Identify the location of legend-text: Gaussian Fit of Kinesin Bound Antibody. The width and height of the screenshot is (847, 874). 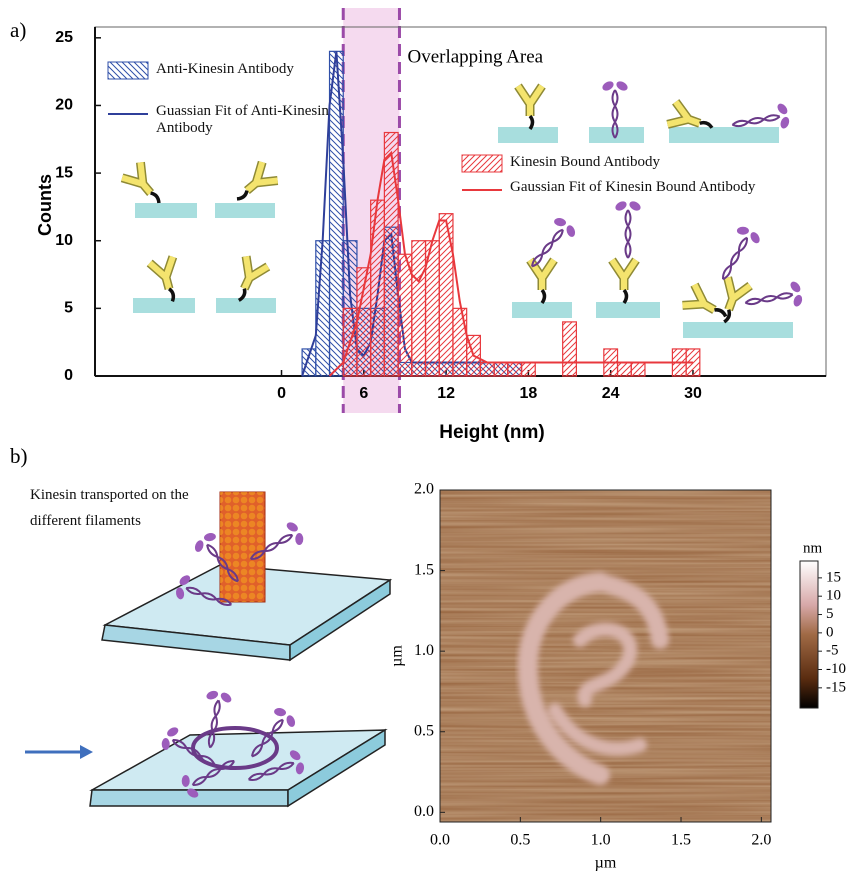
(633, 187).